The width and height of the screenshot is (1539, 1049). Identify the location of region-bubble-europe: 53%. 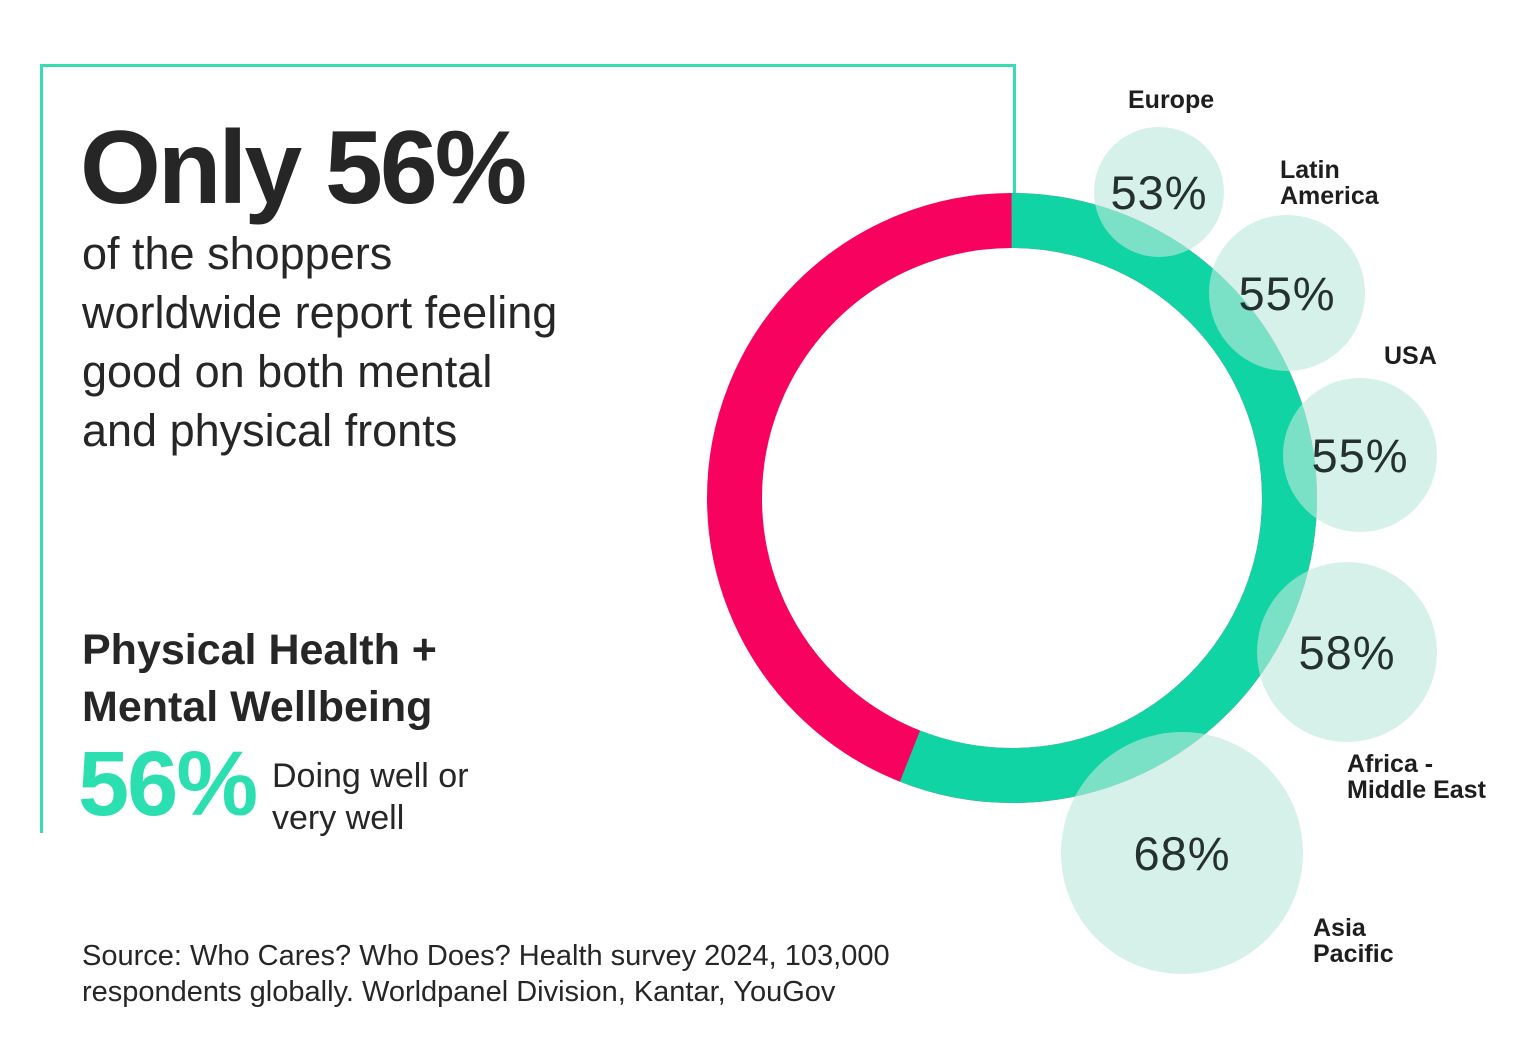
(1159, 192).